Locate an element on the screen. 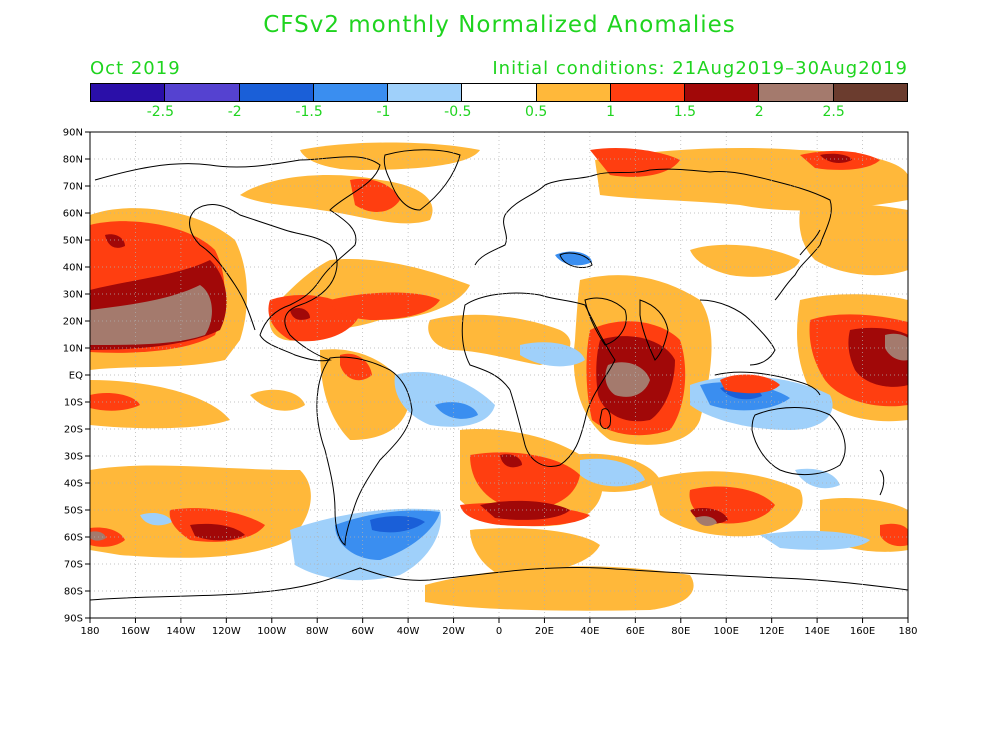 The height and width of the screenshot is (750, 999). lat-tick-label: 60N is located at coordinates (73, 214).